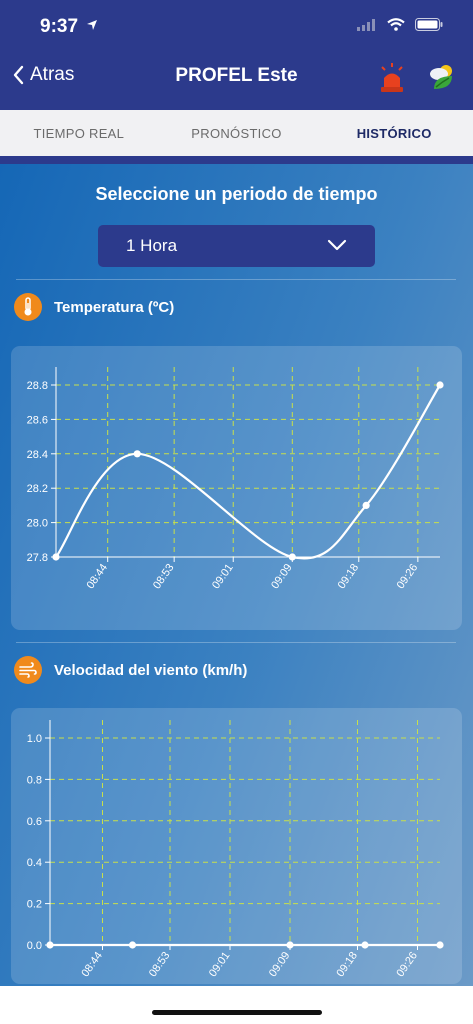 This screenshot has height=1024, width=473. What do you see at coordinates (34, 863) in the screenshot?
I see `y-tick-label: 0.4` at bounding box center [34, 863].